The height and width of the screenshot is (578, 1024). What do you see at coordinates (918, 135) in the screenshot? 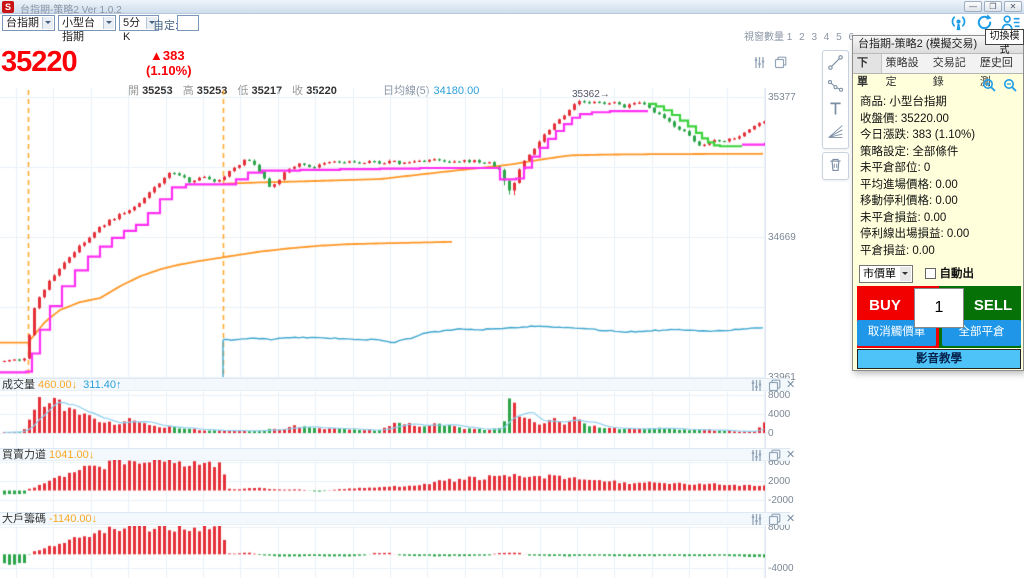
I see `trade-field-row: 今日漲跌: 383 (1.10%)` at bounding box center [918, 135].